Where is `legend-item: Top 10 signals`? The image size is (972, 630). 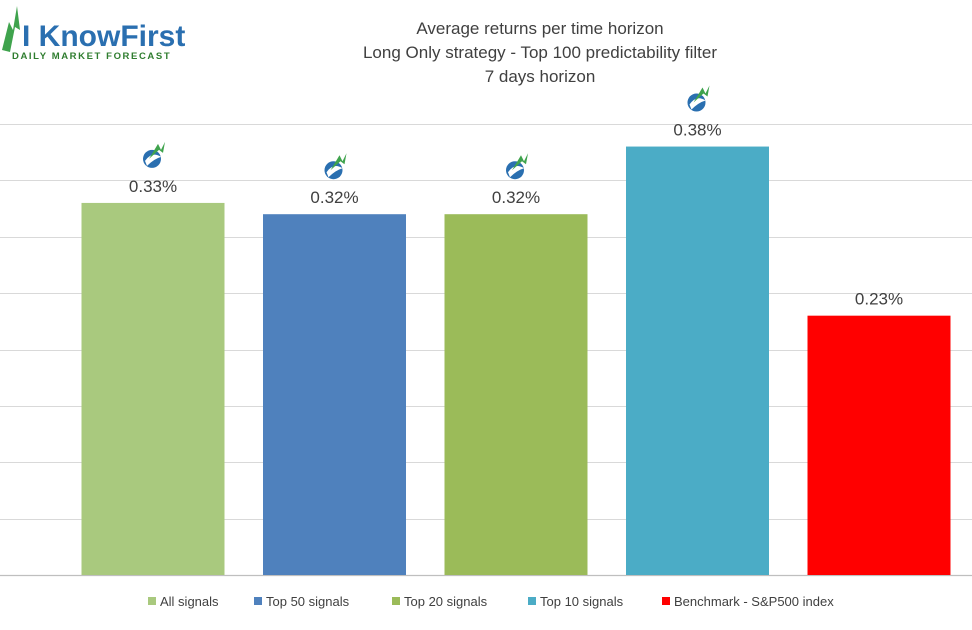 legend-item: Top 10 signals is located at coordinates (576, 601).